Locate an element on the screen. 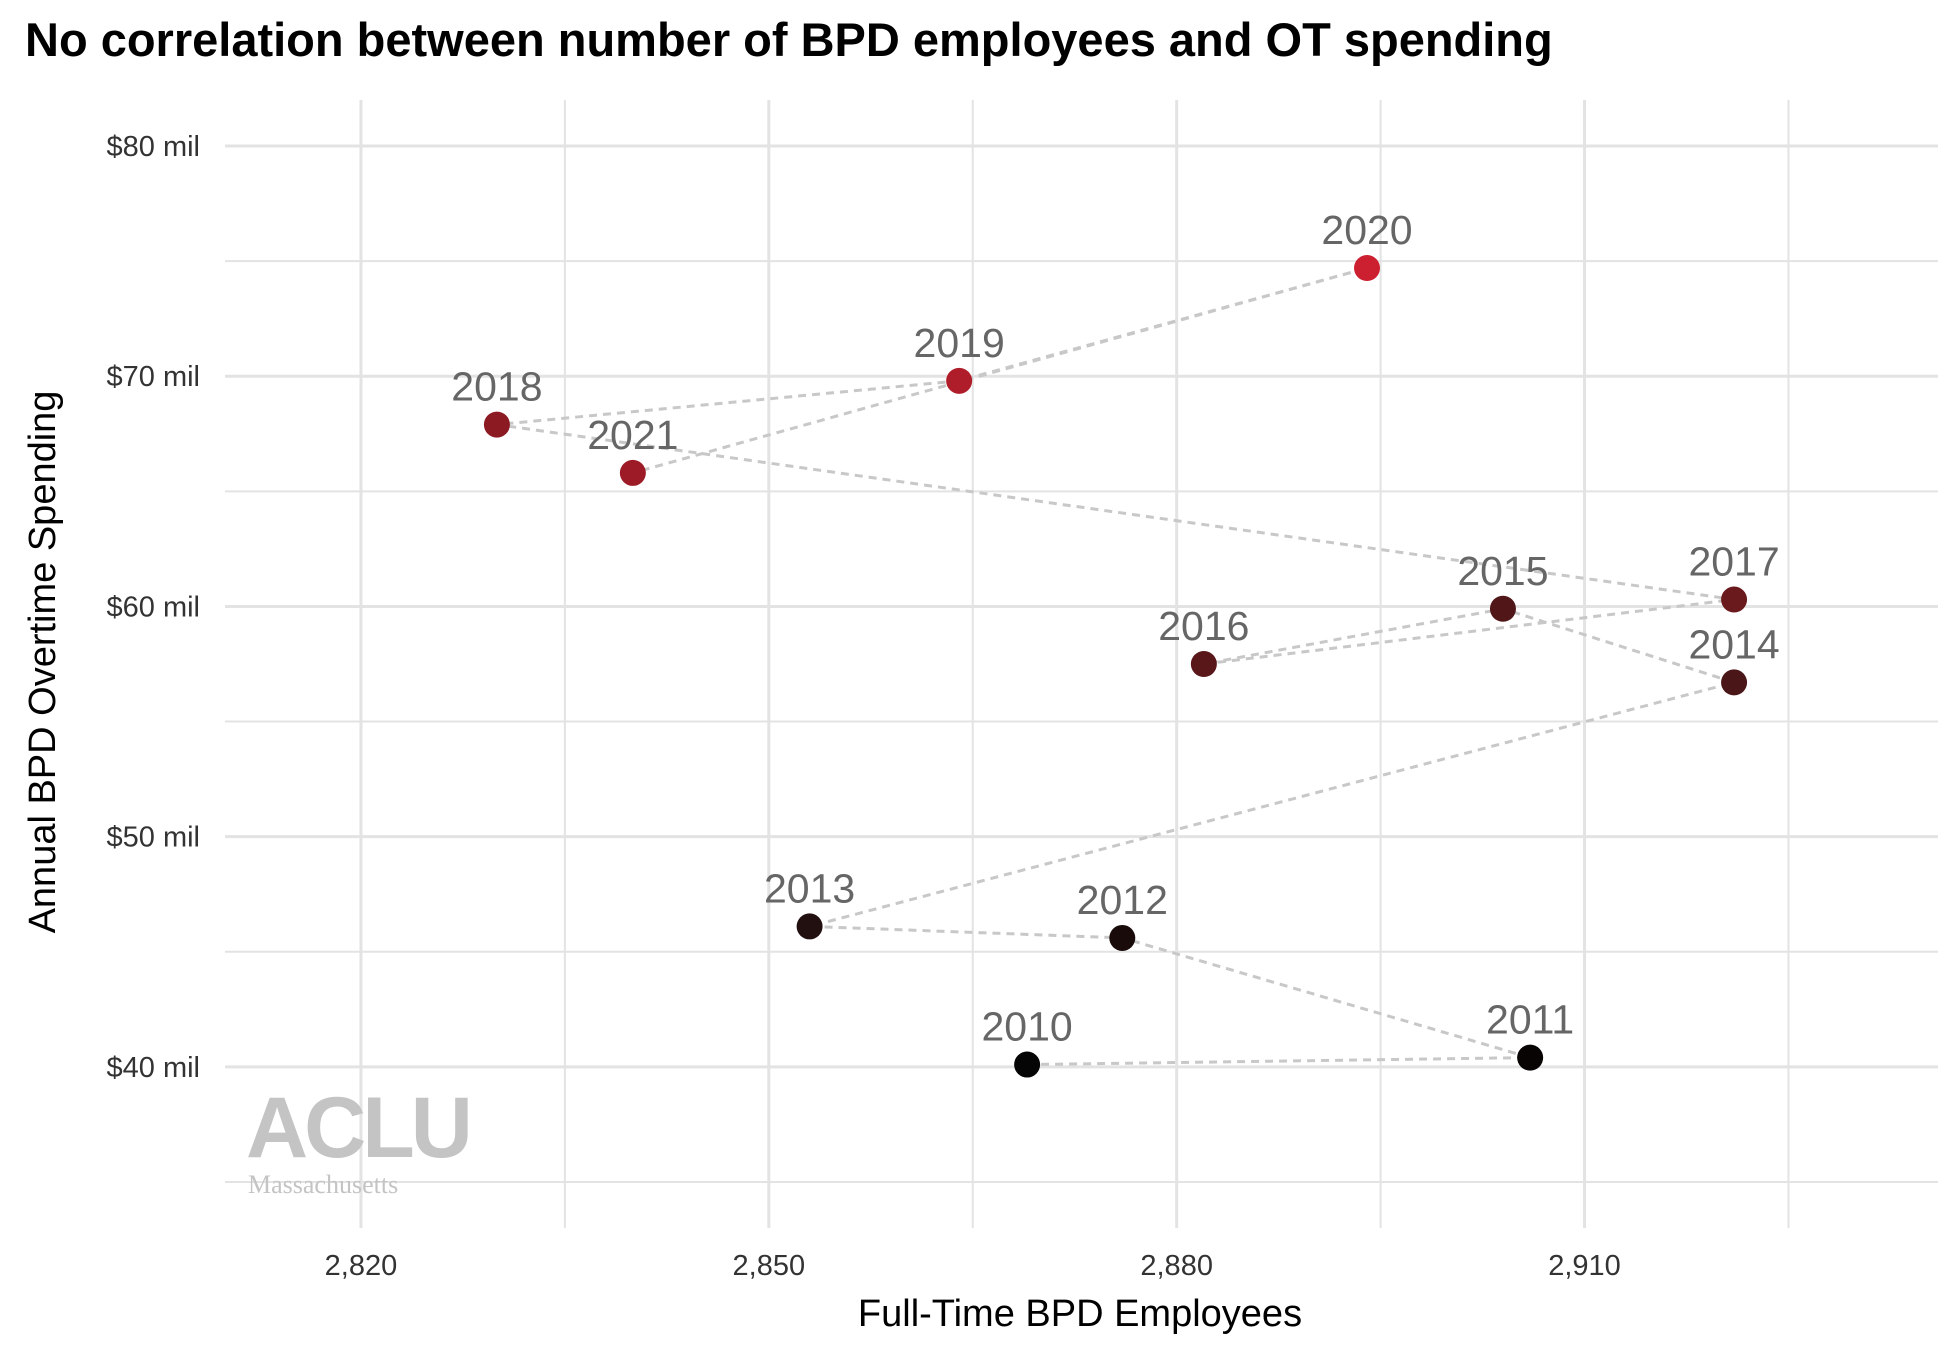 This screenshot has width=1950, height=1350. logo-sub-text: Massachusetts is located at coordinates (323, 1184).